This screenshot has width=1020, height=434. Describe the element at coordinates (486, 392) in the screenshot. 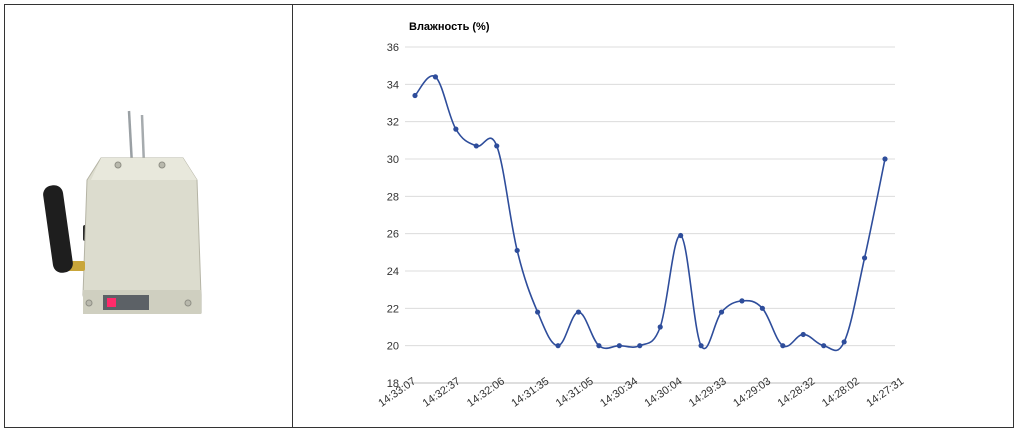

I see `x-tick-label: 14:32:06` at that location.